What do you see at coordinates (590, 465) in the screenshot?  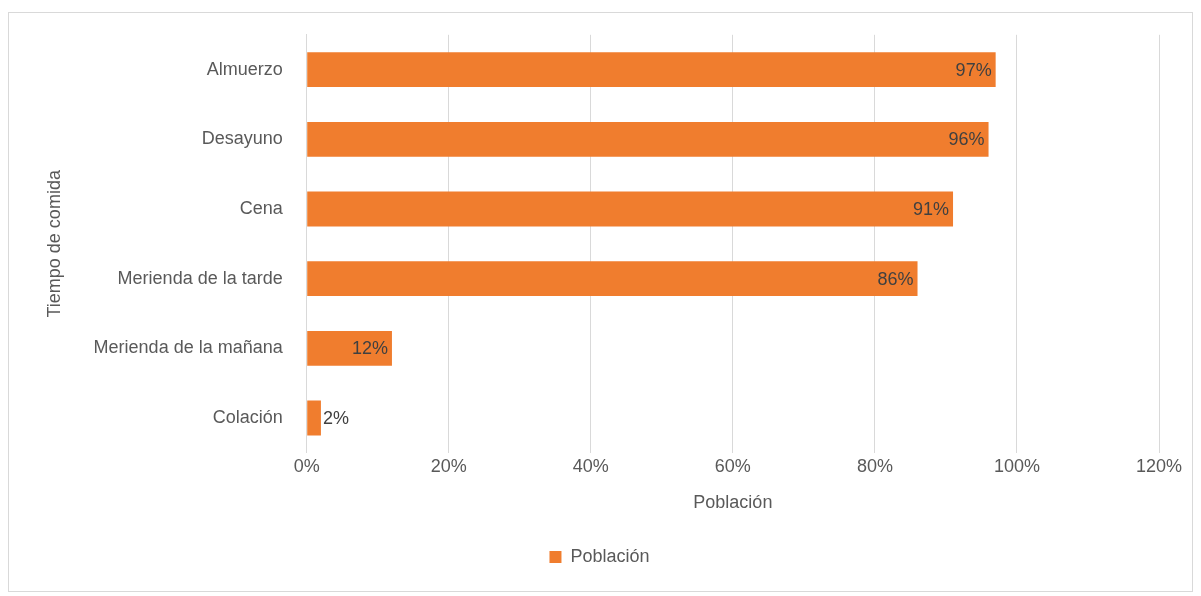 I see `x-tick-label: 40%` at bounding box center [590, 465].